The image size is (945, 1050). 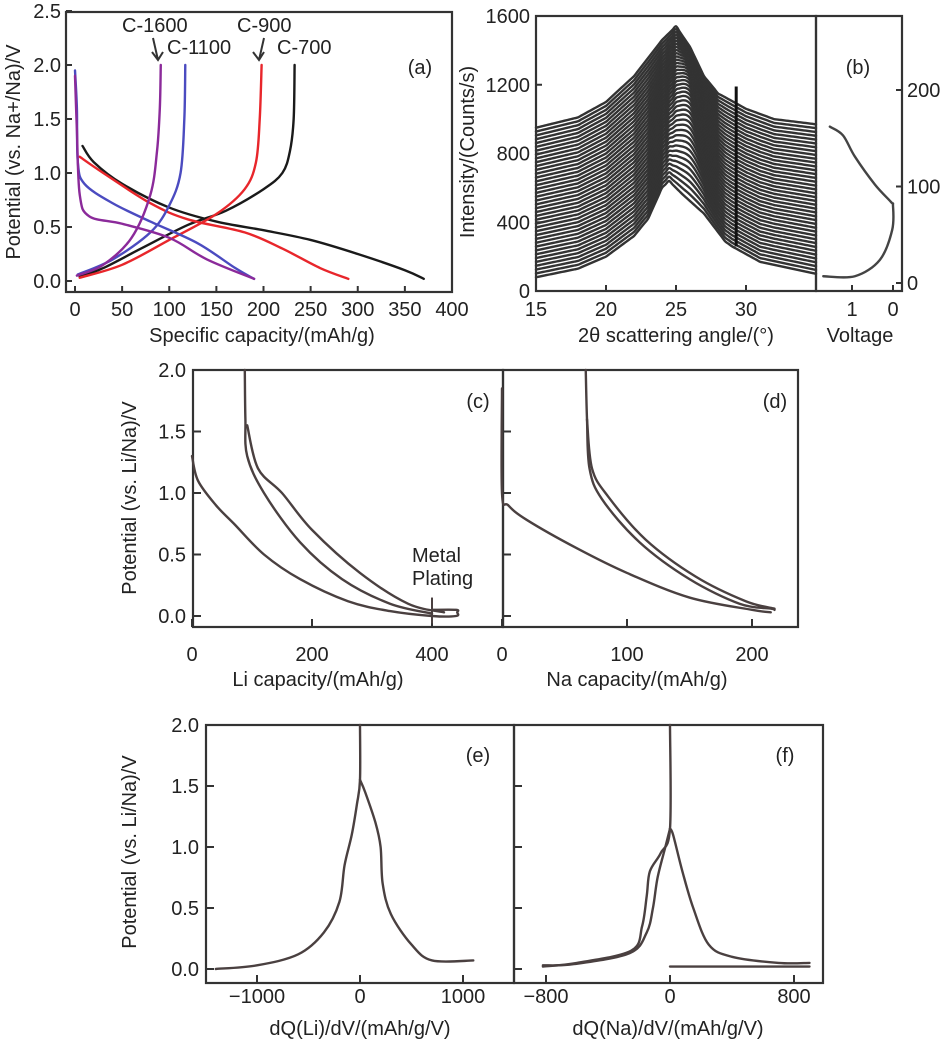 What do you see at coordinates (775, 402) in the screenshot?
I see `panel-label: (d)` at bounding box center [775, 402].